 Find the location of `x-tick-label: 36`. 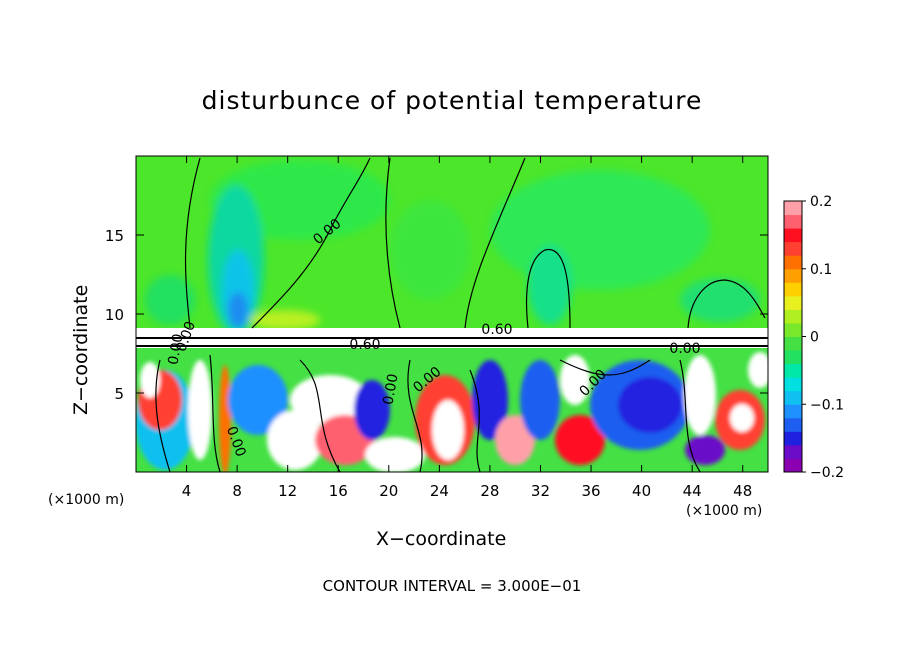

x-tick-label: 36 is located at coordinates (590, 491).